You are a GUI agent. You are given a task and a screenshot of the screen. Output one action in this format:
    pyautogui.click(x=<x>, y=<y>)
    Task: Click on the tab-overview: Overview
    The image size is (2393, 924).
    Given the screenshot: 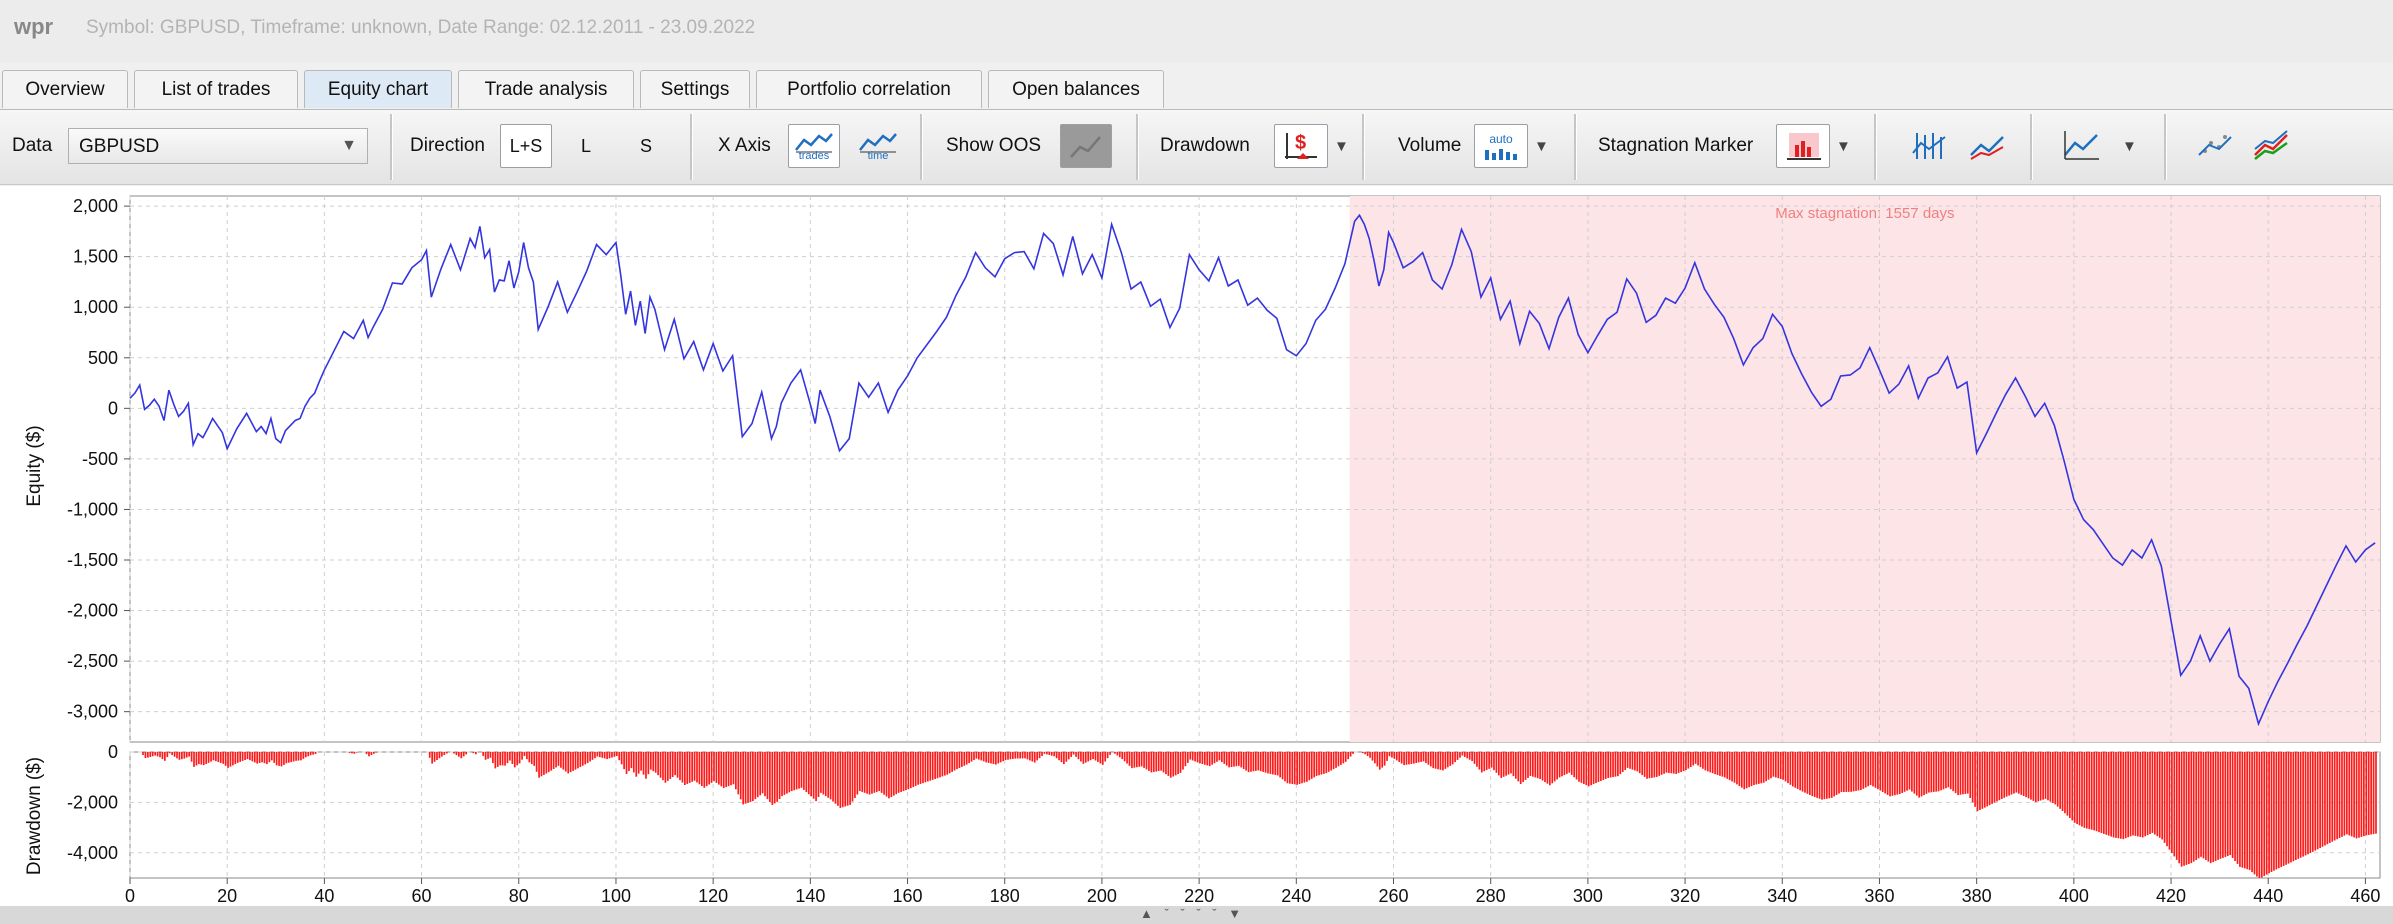 What is the action you would take?
    pyautogui.click(x=65, y=89)
    